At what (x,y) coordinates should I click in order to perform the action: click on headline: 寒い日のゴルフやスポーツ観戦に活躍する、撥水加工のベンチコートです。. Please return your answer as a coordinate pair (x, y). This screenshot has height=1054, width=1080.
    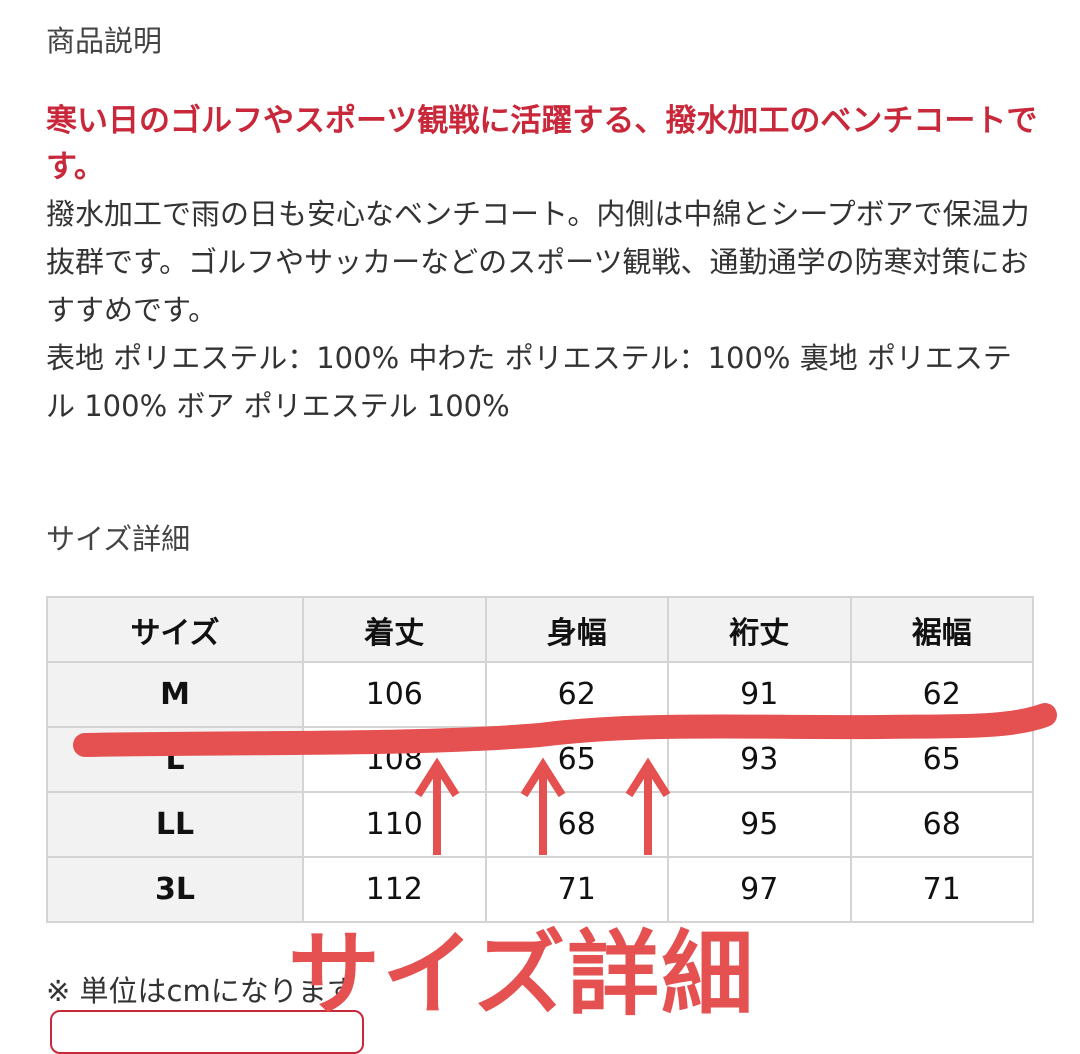
    Looking at the image, I should click on (542, 144).